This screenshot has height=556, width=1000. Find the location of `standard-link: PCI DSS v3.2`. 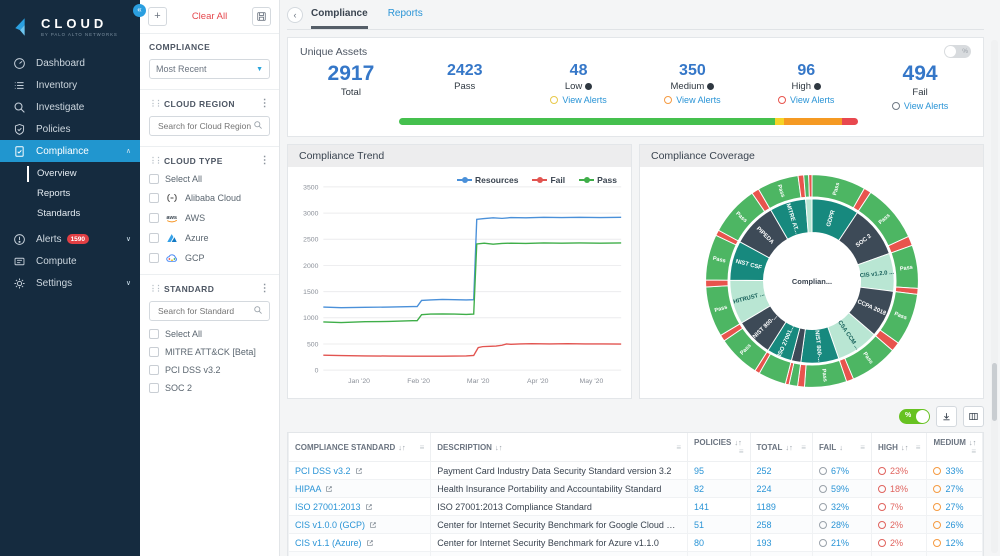

standard-link: PCI DSS v3.2 is located at coordinates (323, 470).